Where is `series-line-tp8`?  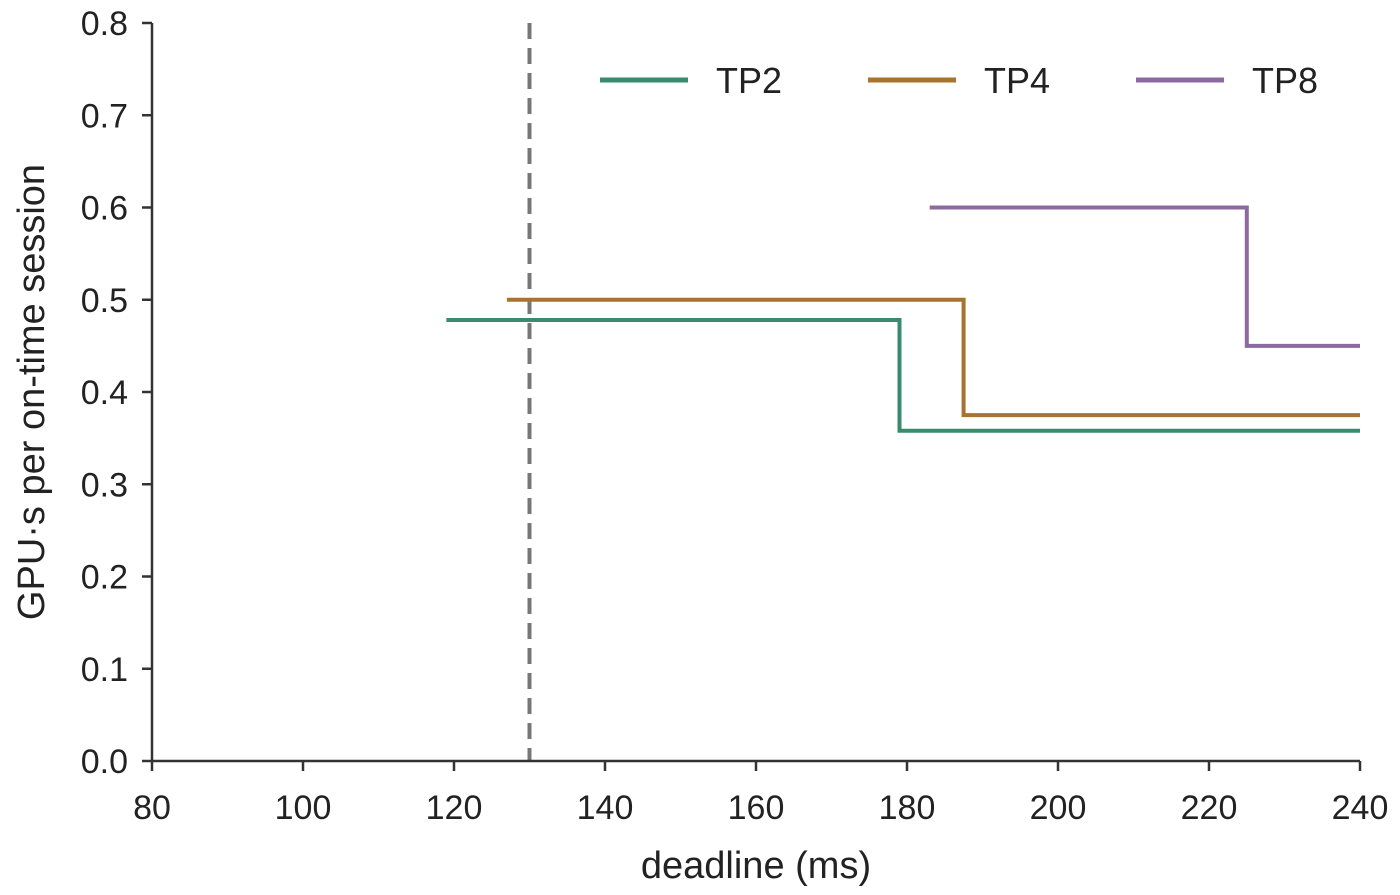 series-line-tp8 is located at coordinates (1144, 276).